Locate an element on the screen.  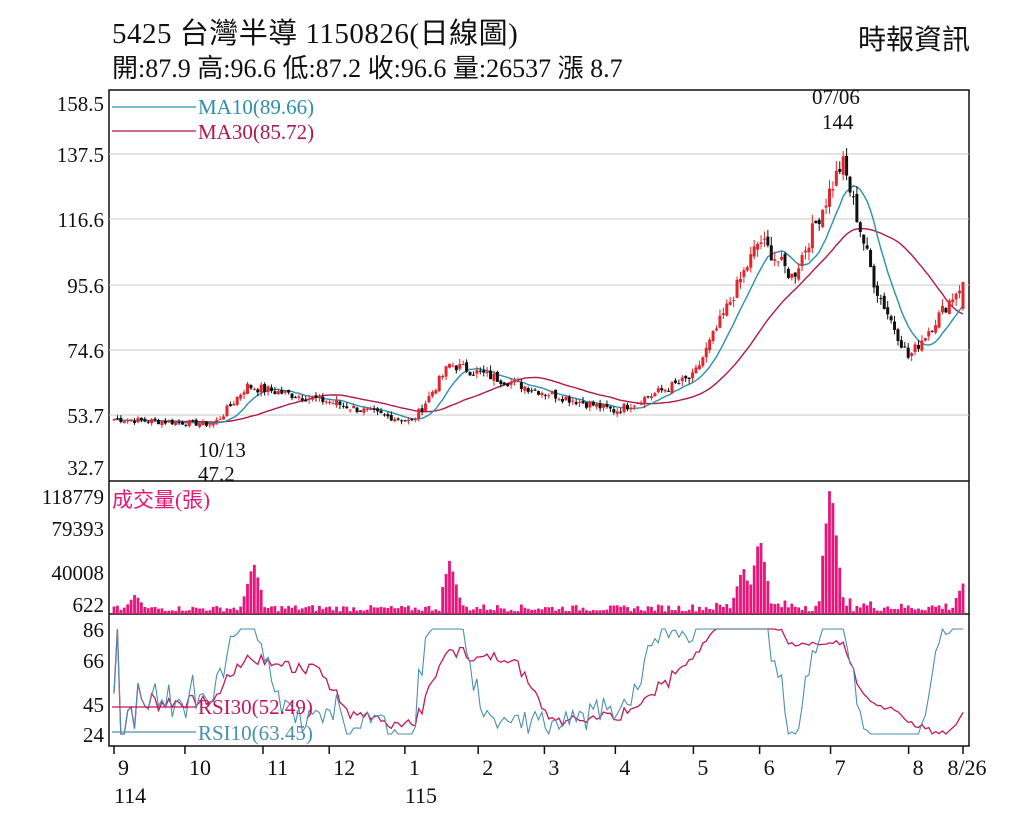
volume-bars is located at coordinates (538, 552).